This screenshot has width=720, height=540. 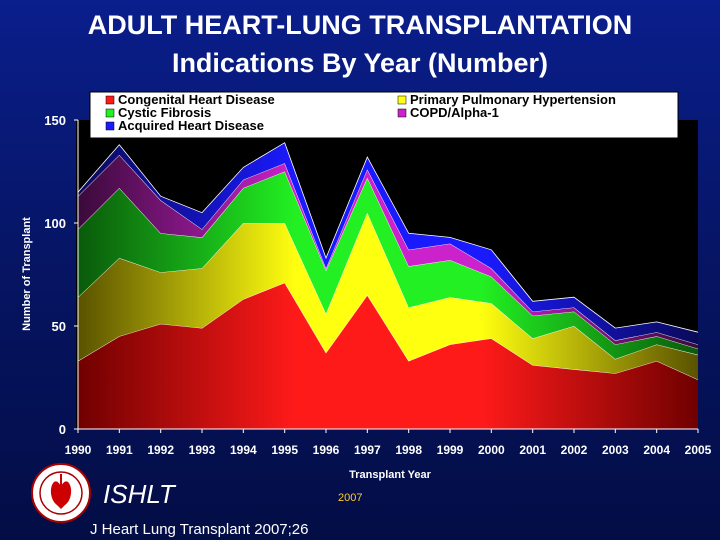 What do you see at coordinates (196, 99) in the screenshot?
I see `legend-label-congenital-heart-disease: Congenital Heart Disease` at bounding box center [196, 99].